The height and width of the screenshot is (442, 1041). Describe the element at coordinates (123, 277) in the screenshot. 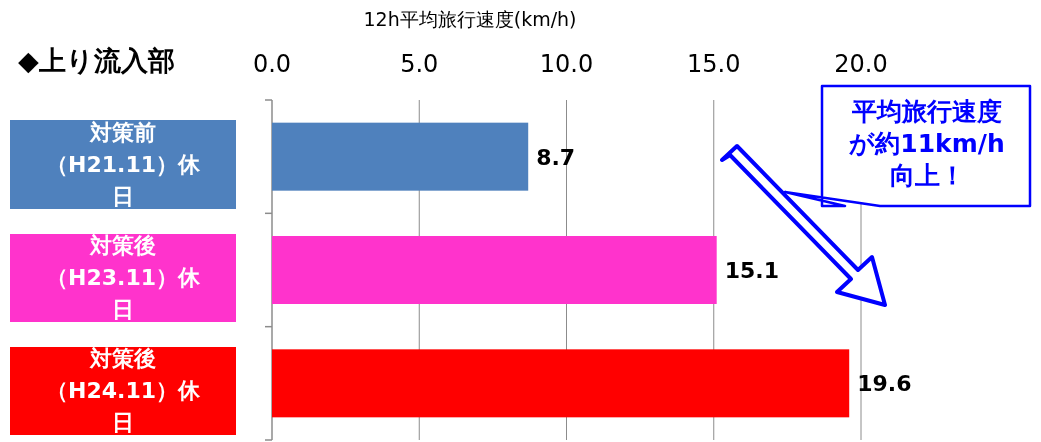

I see `y-tick-label: 対策後（H23.11）休日` at that location.